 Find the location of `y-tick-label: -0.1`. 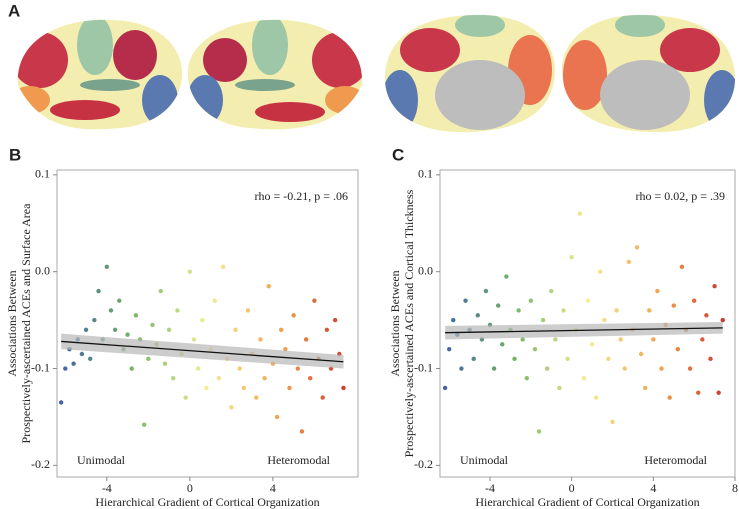

y-tick-label: -0.1 is located at coordinates (423, 367).